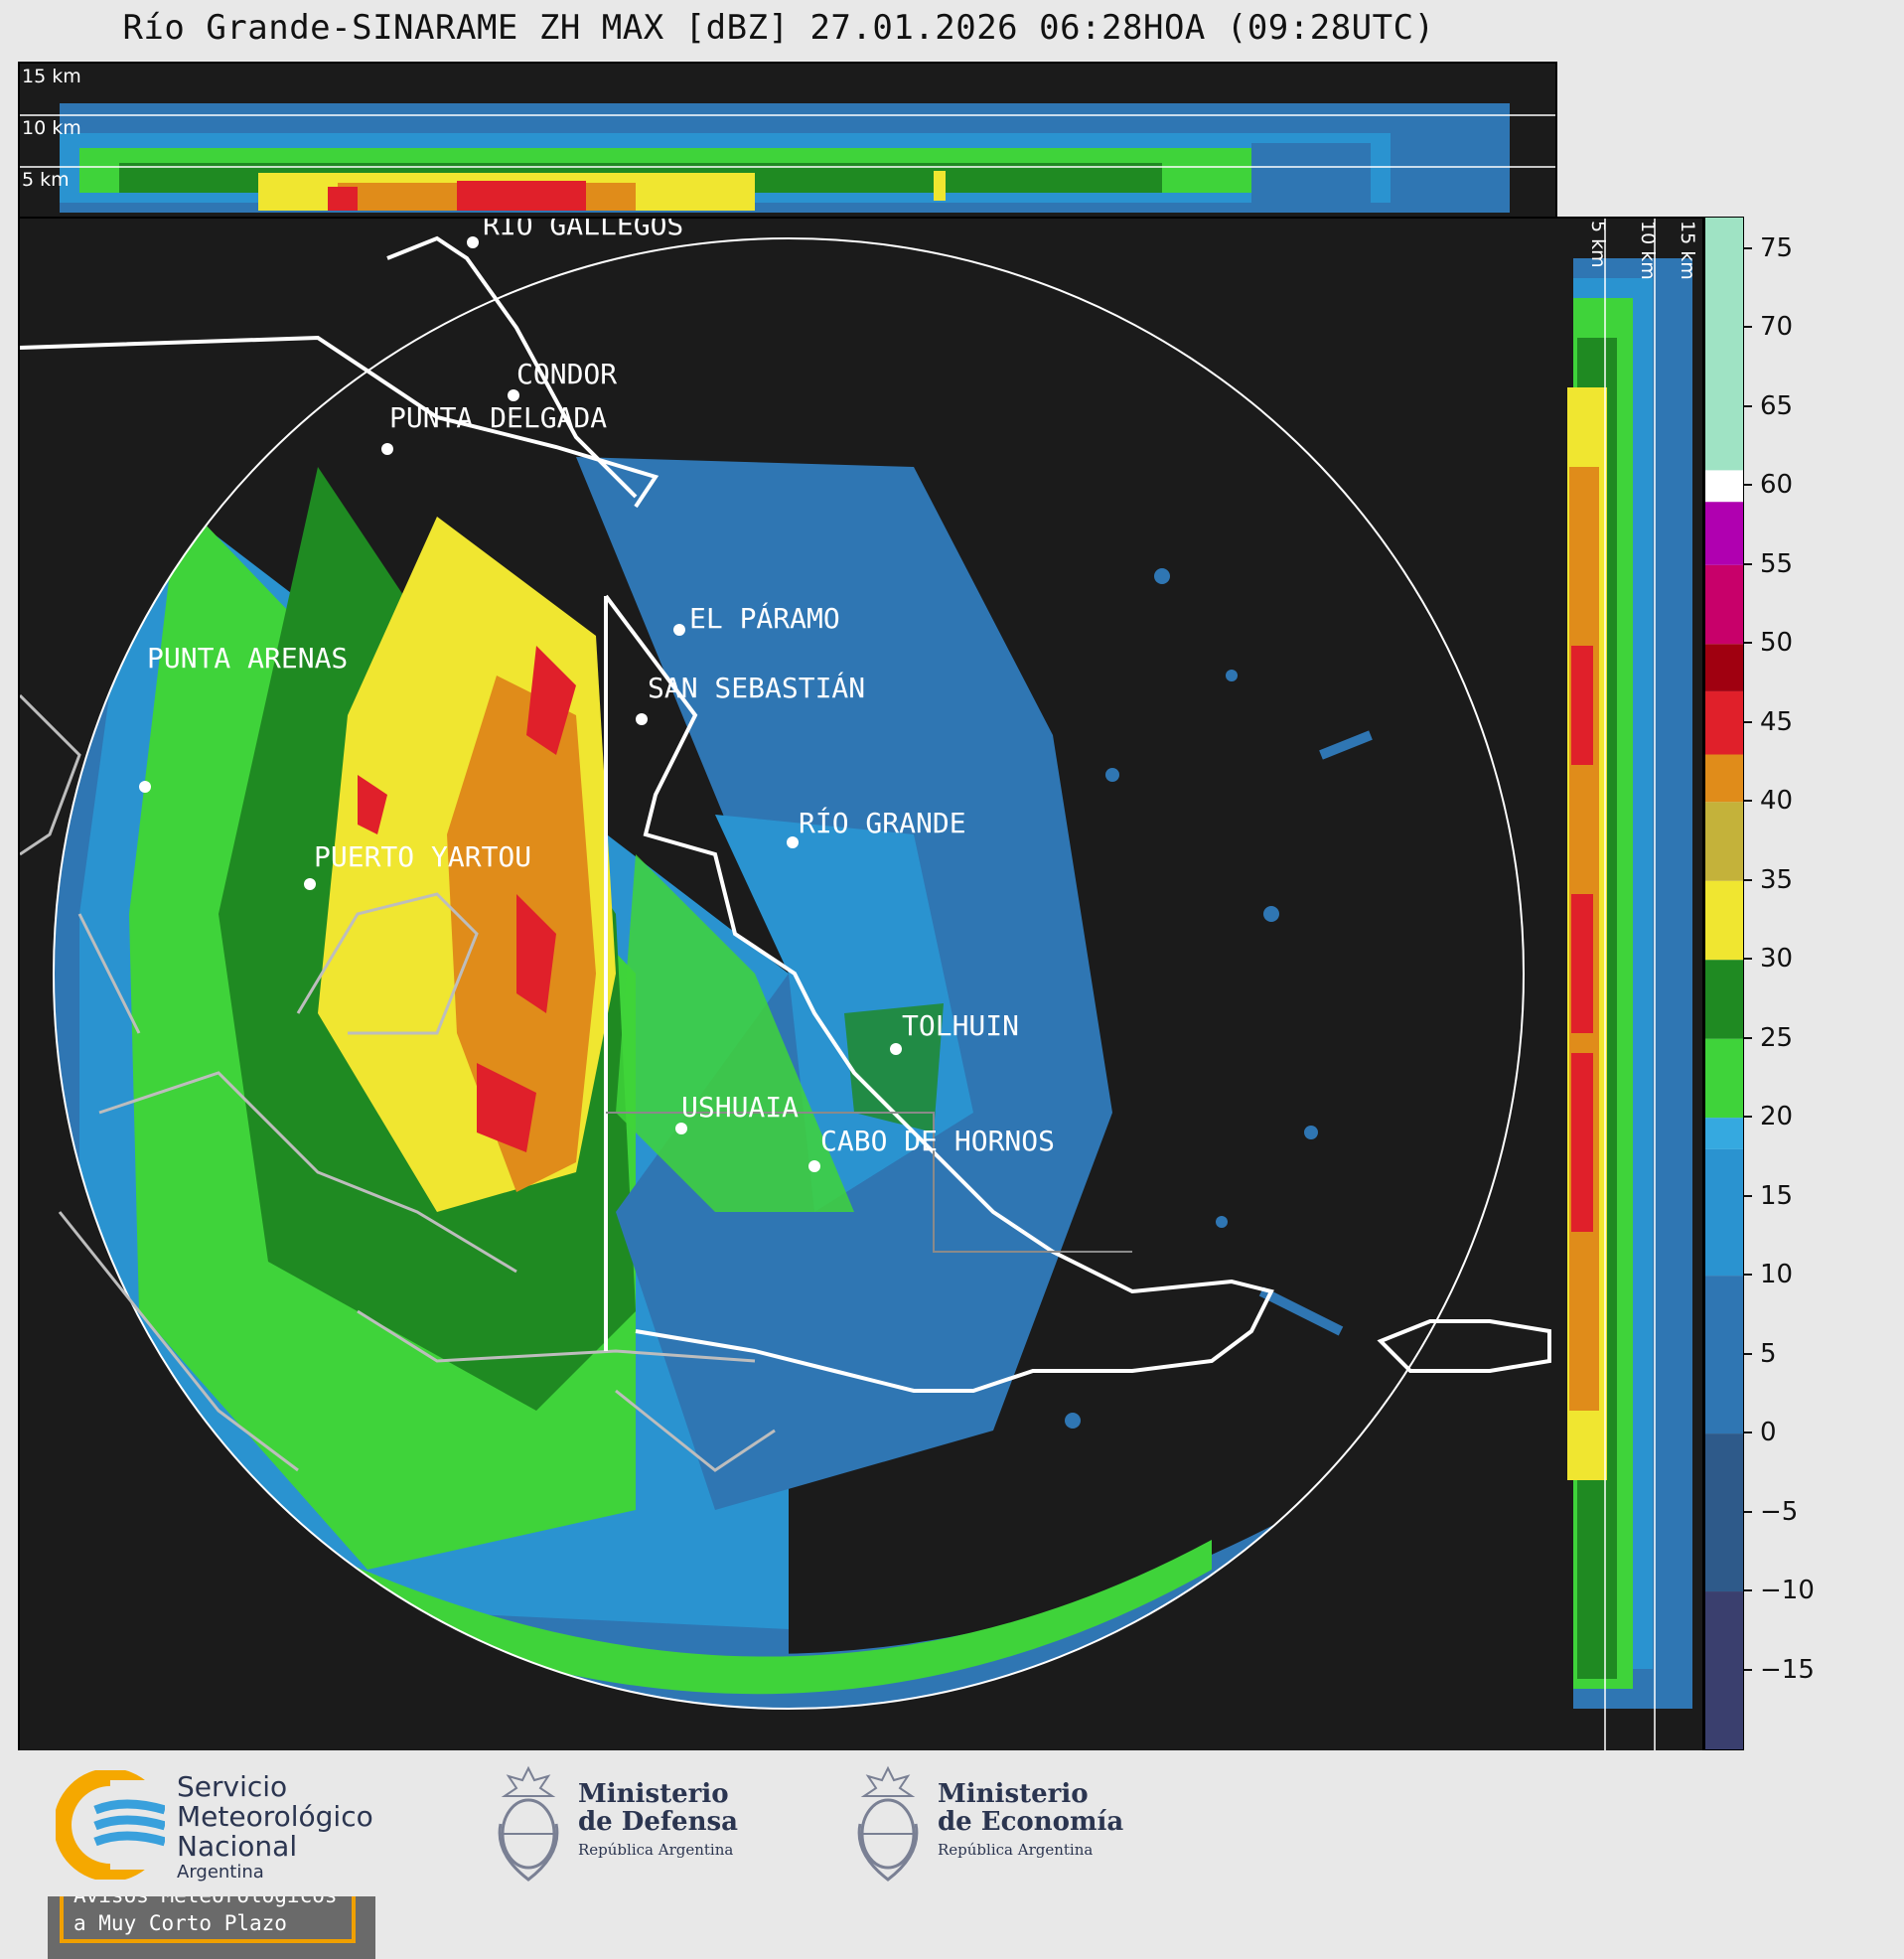 The height and width of the screenshot is (1959, 1904). Describe the element at coordinates (937, 1141) in the screenshot. I see `city-label-cabo-de-hornos: CABO DE HORNOS` at that location.